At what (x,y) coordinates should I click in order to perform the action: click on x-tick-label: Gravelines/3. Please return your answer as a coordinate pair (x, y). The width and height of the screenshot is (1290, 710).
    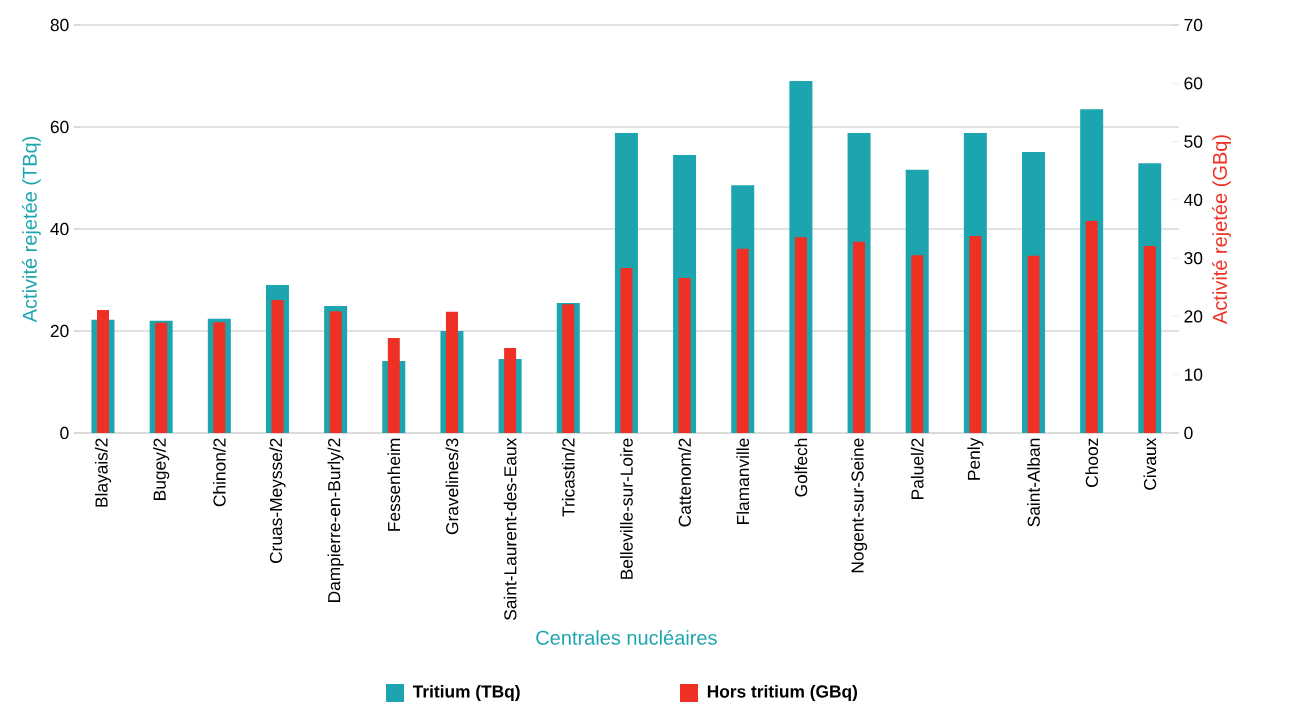
    Looking at the image, I should click on (452, 486).